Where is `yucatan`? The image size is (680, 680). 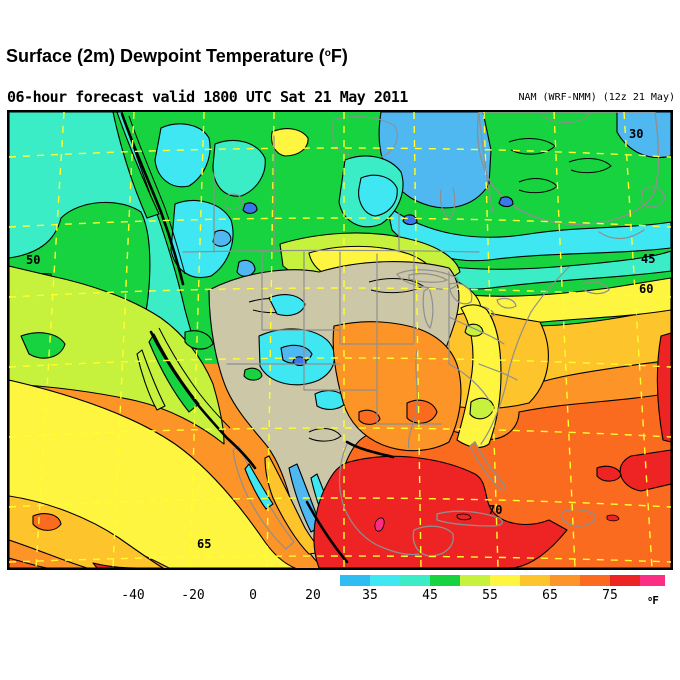 yucatan is located at coordinates (433, 541).